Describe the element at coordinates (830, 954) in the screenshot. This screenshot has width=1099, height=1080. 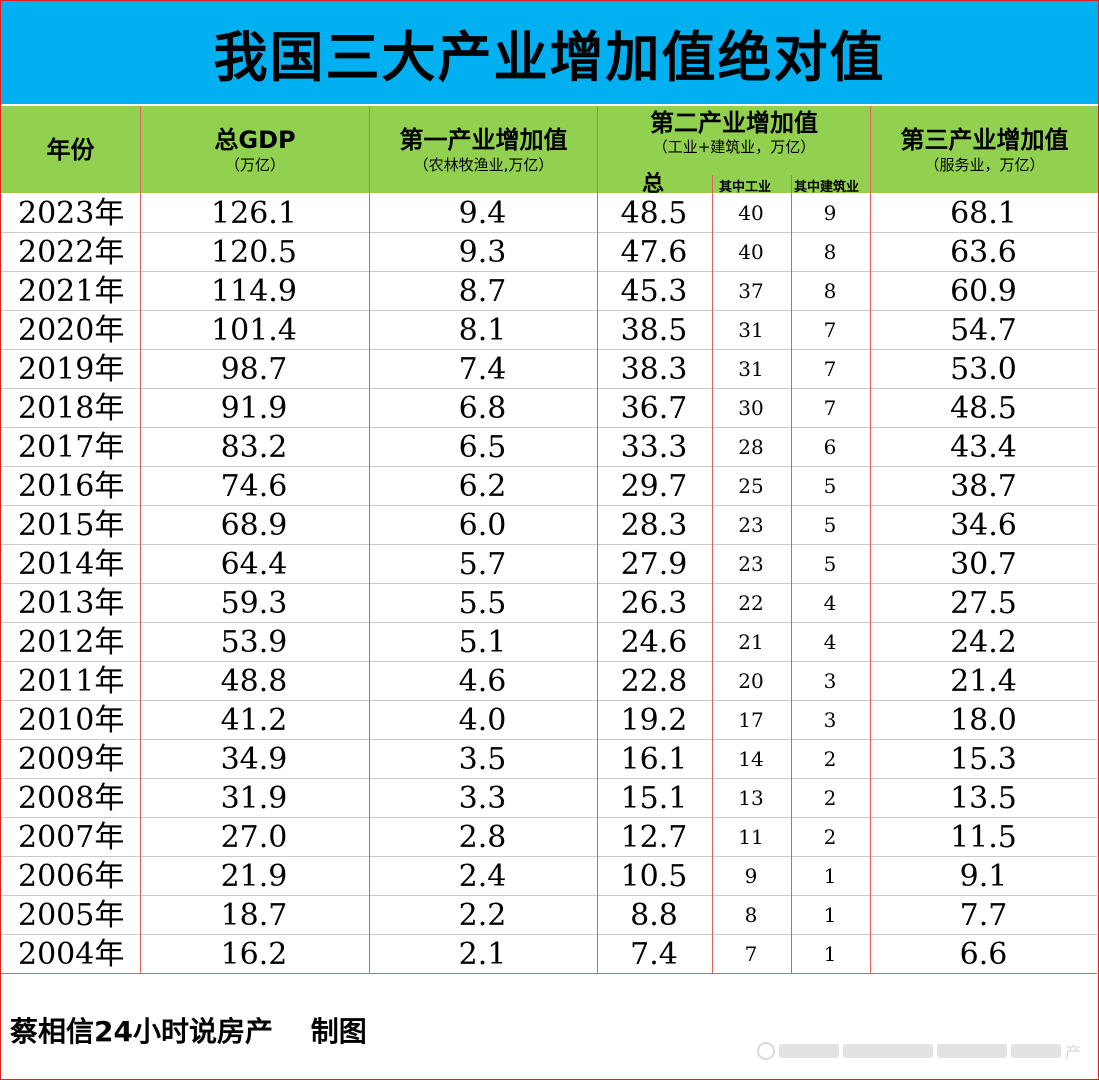
I see `cell-construction: 1` at that location.